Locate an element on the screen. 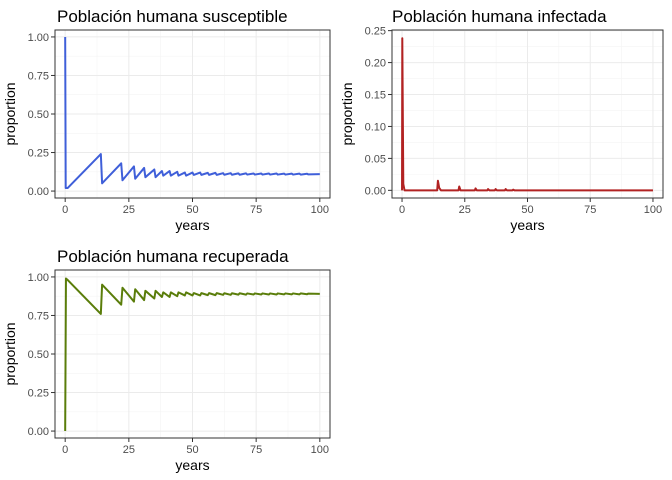  y-tick-label: 0.10 is located at coordinates (375, 127).